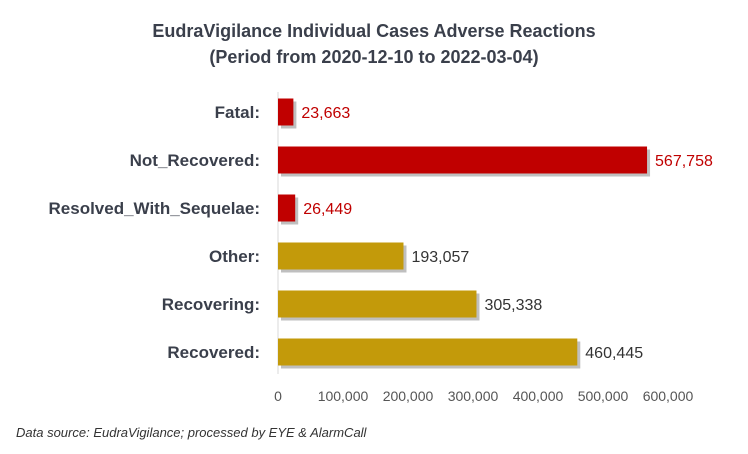  Describe the element at coordinates (513, 305) in the screenshot. I see `data-label: 305,338` at that location.